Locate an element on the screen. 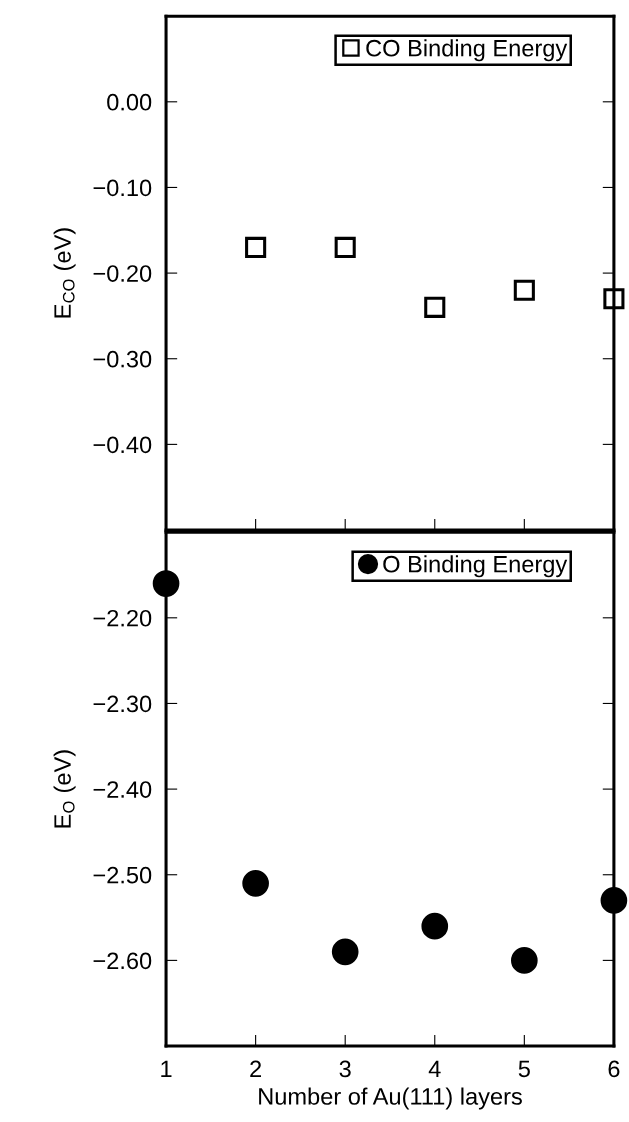  y-tick-label: −2.20 is located at coordinates (122, 618).